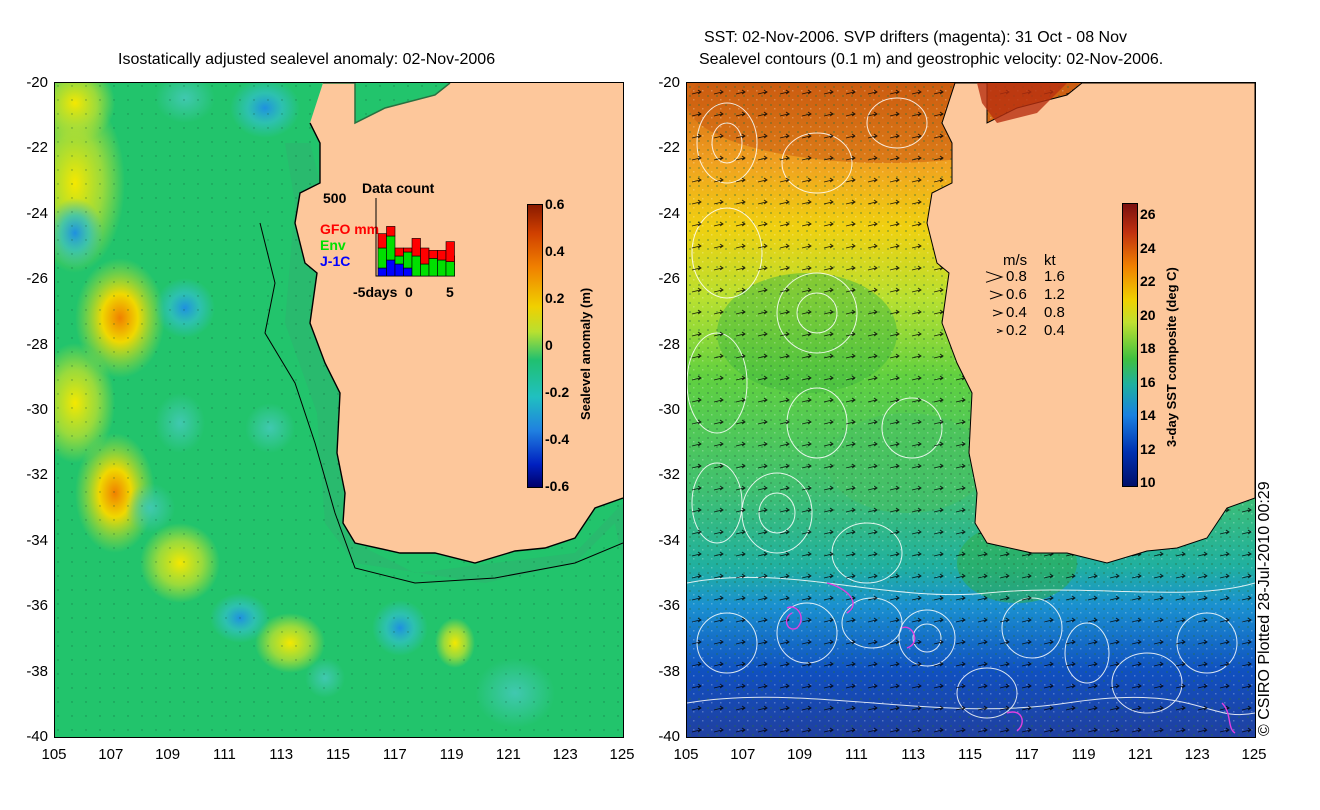 Image resolution: width=1320 pixels, height=810 pixels. What do you see at coordinates (1254, 754) in the screenshot?
I see `right-x-tick: 125` at bounding box center [1254, 754].